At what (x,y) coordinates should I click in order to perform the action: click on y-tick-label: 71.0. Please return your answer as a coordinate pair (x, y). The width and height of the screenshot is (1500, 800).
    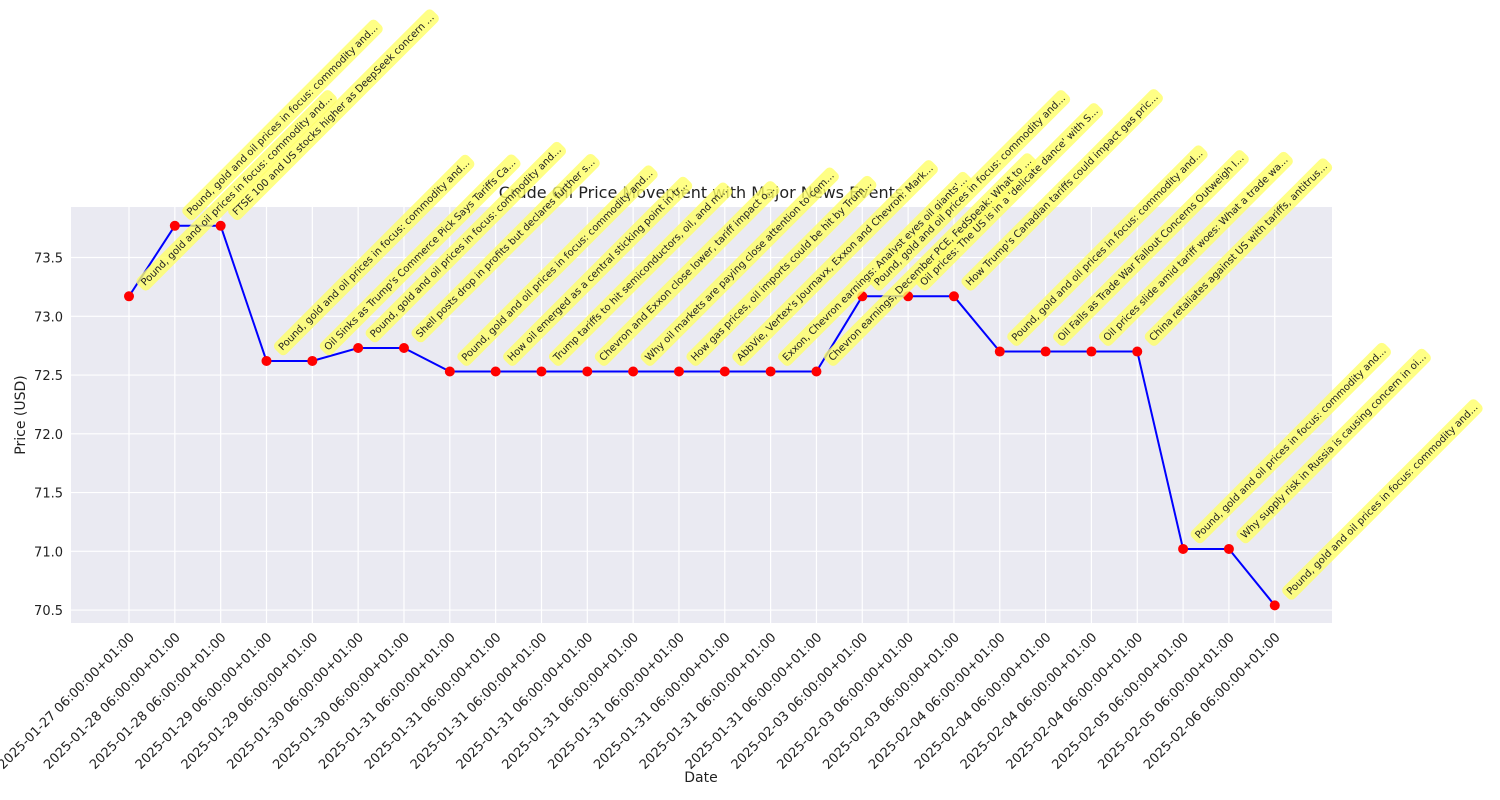
    Looking at the image, I should click on (48, 552).